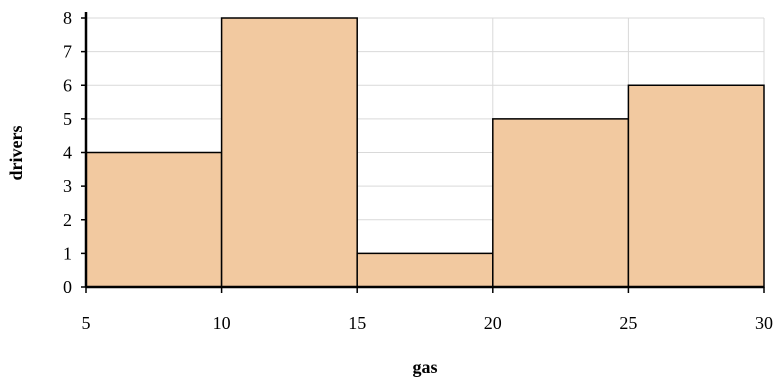 The width and height of the screenshot is (778, 386). I want to click on x-tick-label: 20, so click(493, 323).